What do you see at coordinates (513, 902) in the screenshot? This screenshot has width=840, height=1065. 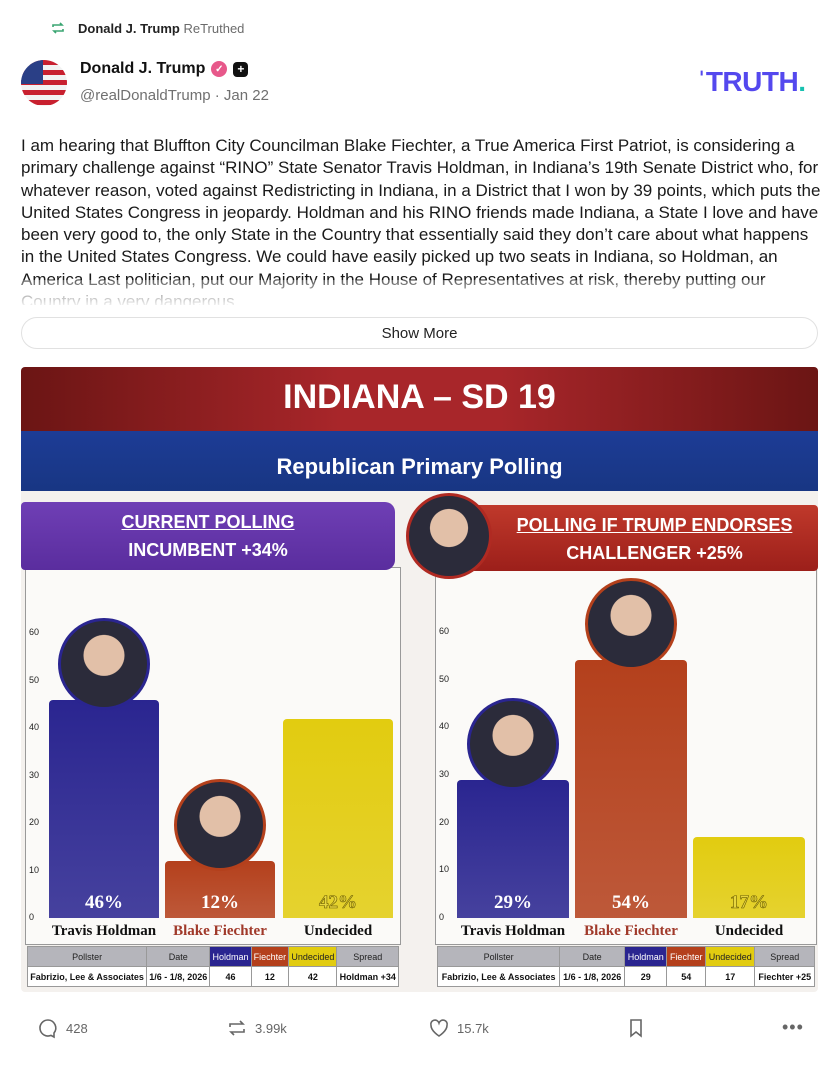 I see `bar-value-label: 29%` at bounding box center [513, 902].